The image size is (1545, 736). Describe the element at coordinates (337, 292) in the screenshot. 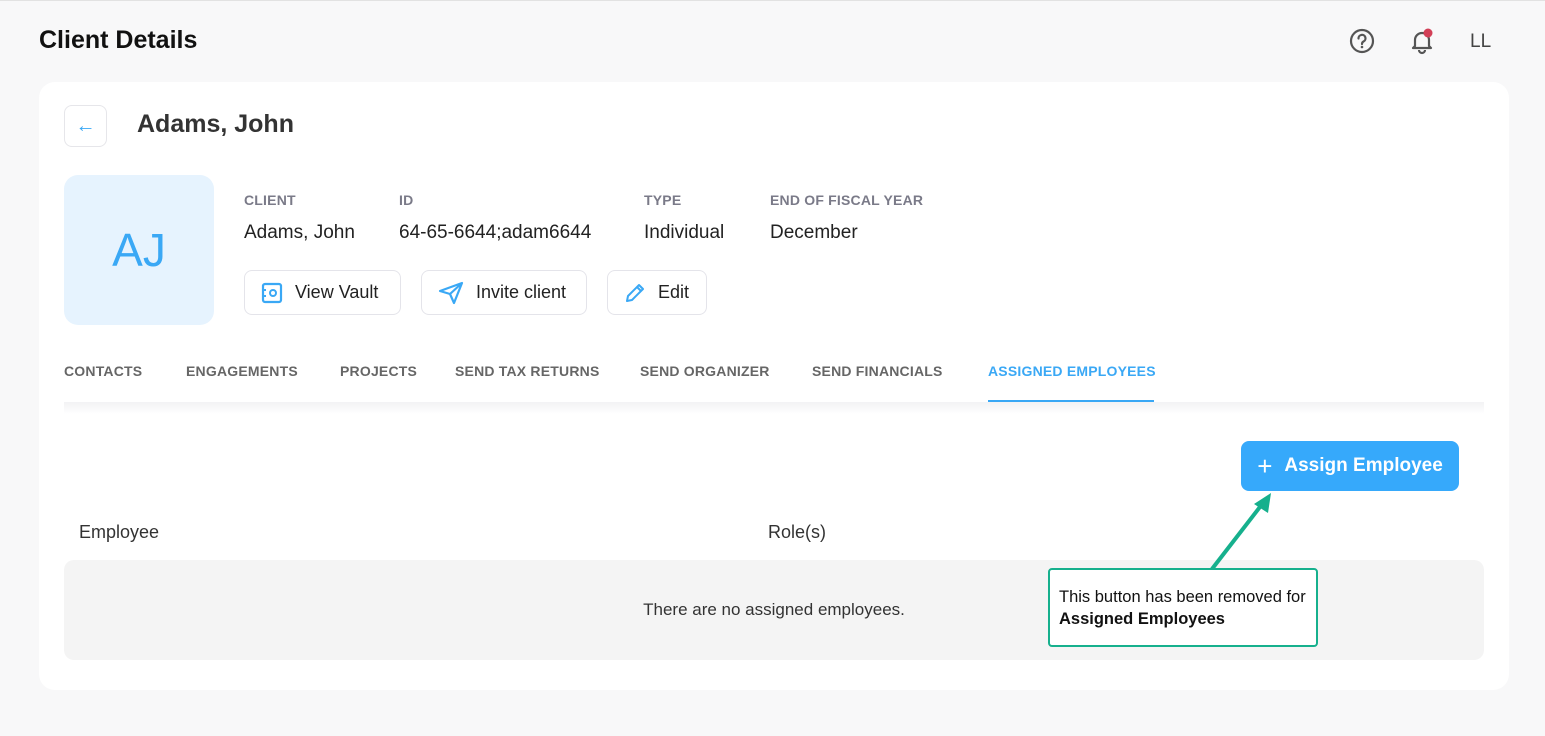

I see `button-label: View Vault` at that location.